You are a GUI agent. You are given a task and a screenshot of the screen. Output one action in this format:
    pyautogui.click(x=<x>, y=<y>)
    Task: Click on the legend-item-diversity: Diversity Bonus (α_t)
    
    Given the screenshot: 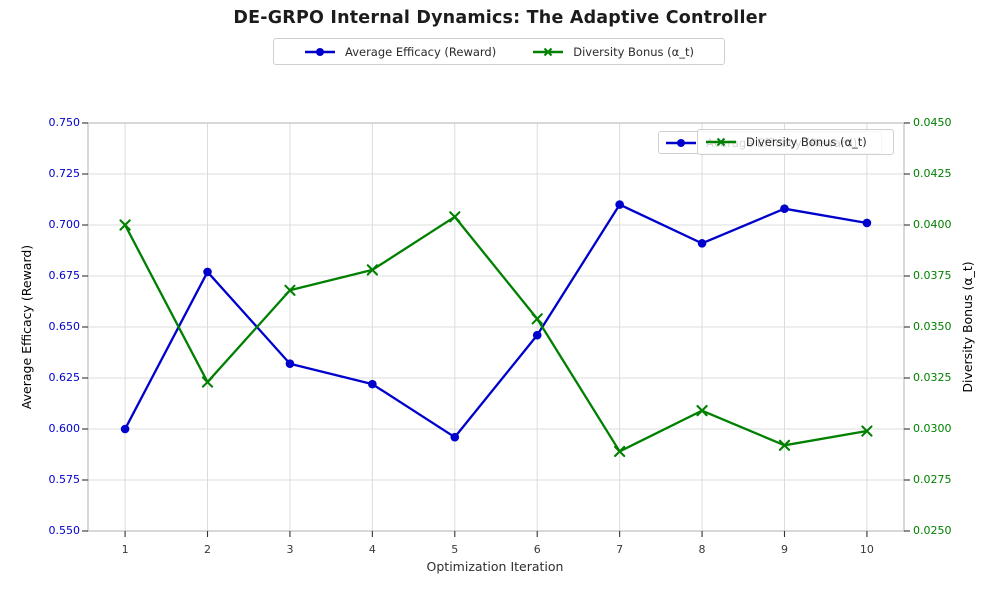 What is the action you would take?
    pyautogui.click(x=613, y=52)
    